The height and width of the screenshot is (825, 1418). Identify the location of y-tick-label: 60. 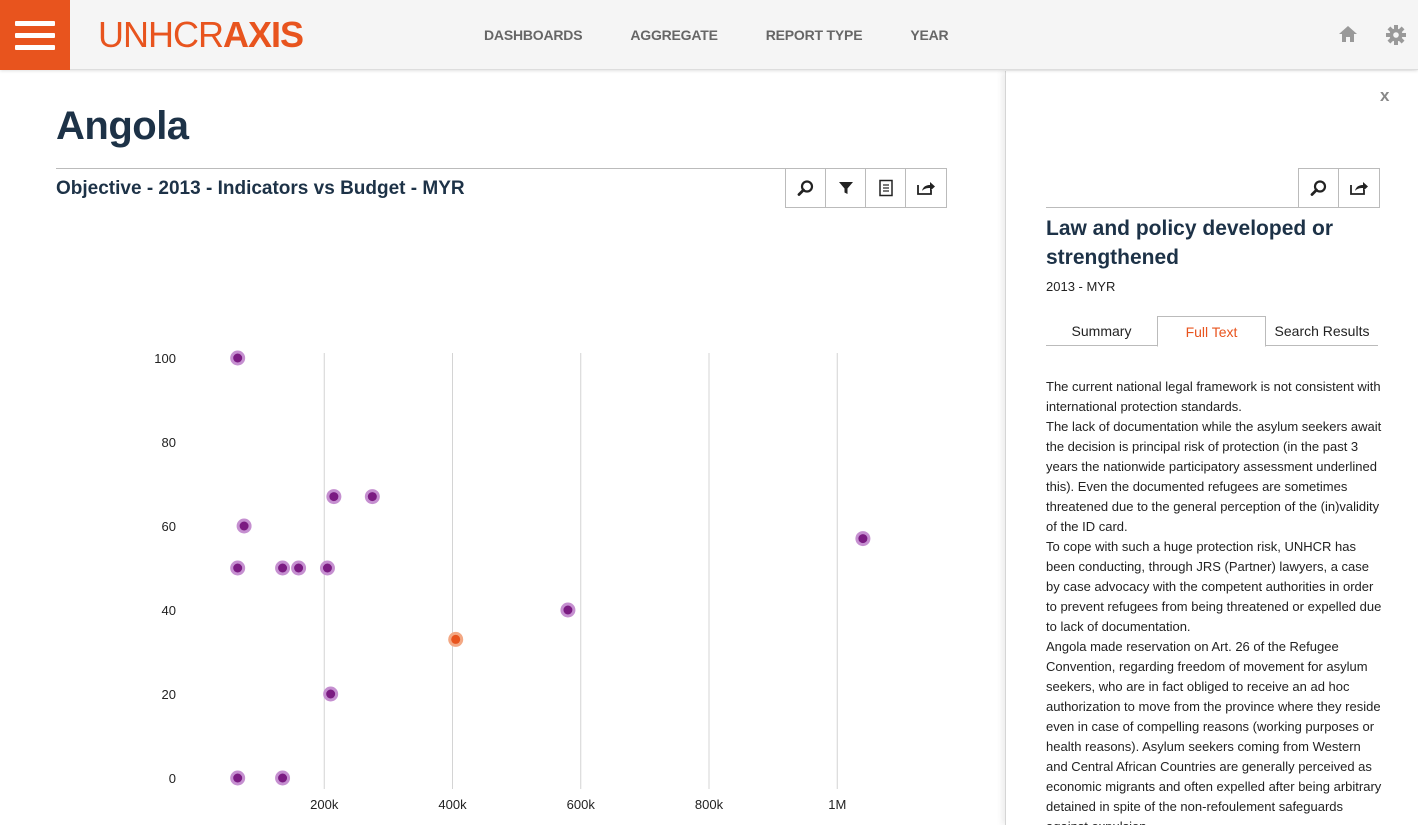
(169, 526).